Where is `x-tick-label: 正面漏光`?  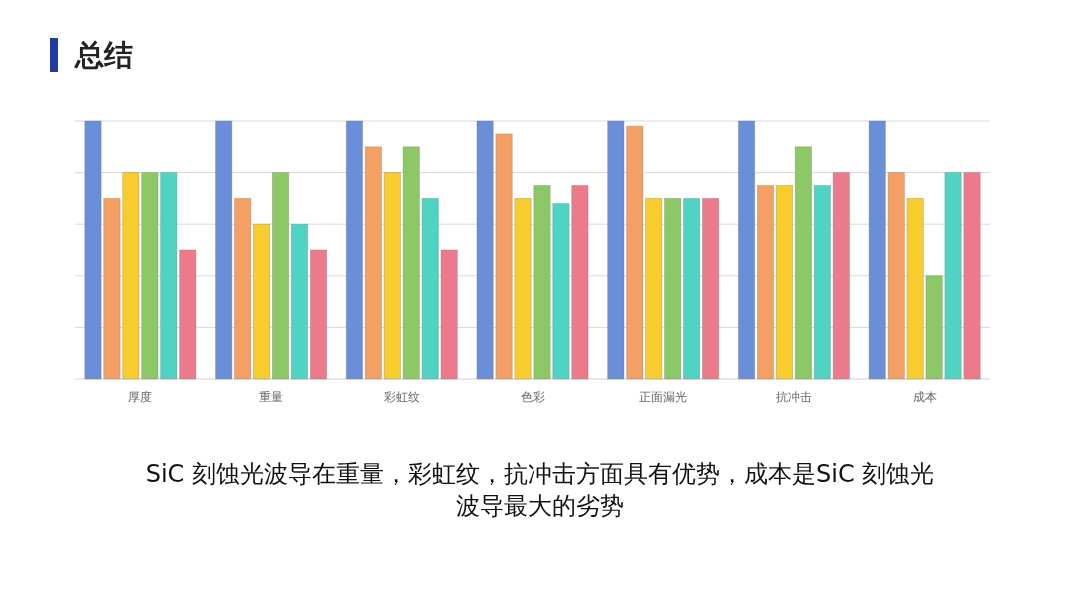
x-tick-label: 正面漏光 is located at coordinates (663, 397).